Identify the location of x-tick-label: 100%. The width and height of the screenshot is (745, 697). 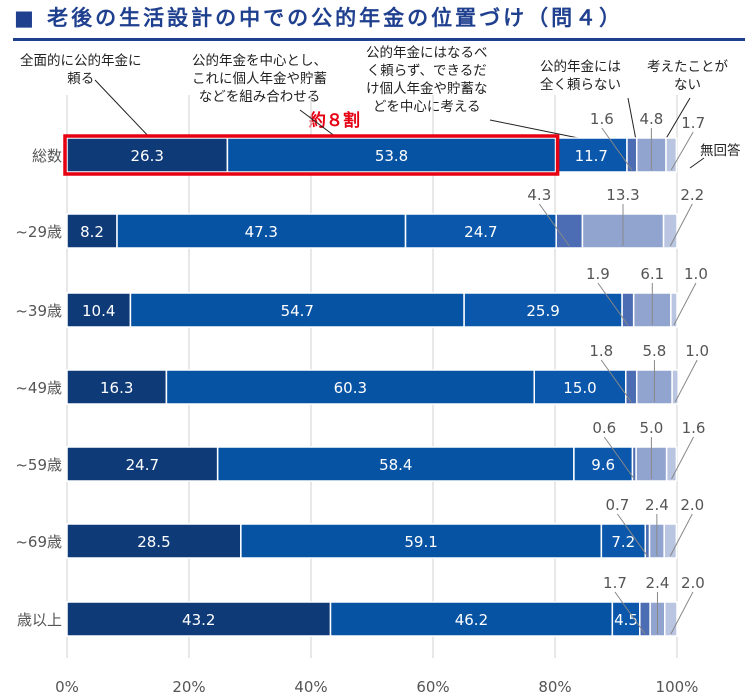
(677, 687).